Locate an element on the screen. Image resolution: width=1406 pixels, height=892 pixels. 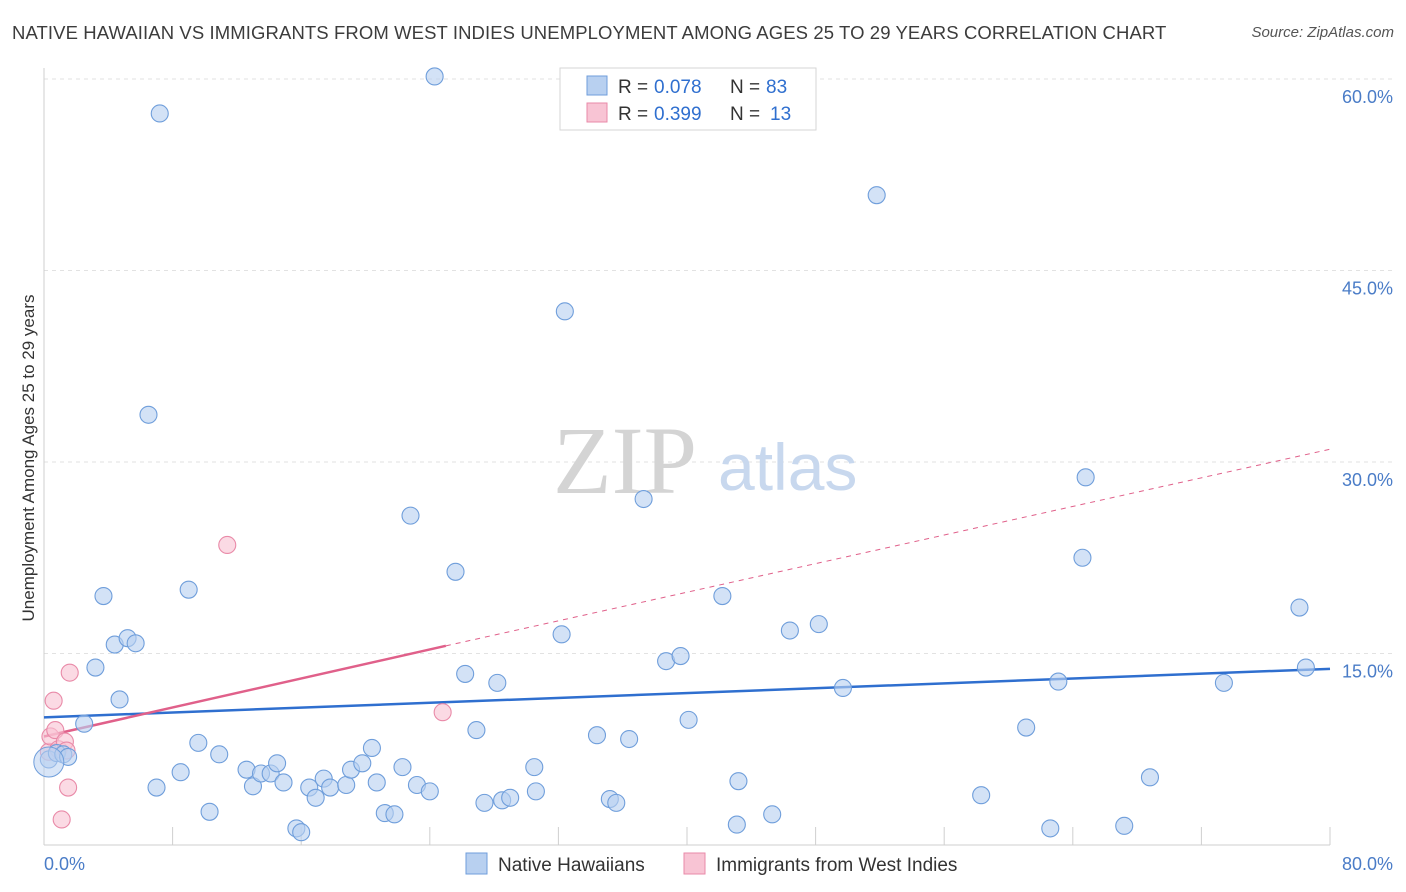
legend-swatch-native-hawaiians is located at coordinates (476, 863).